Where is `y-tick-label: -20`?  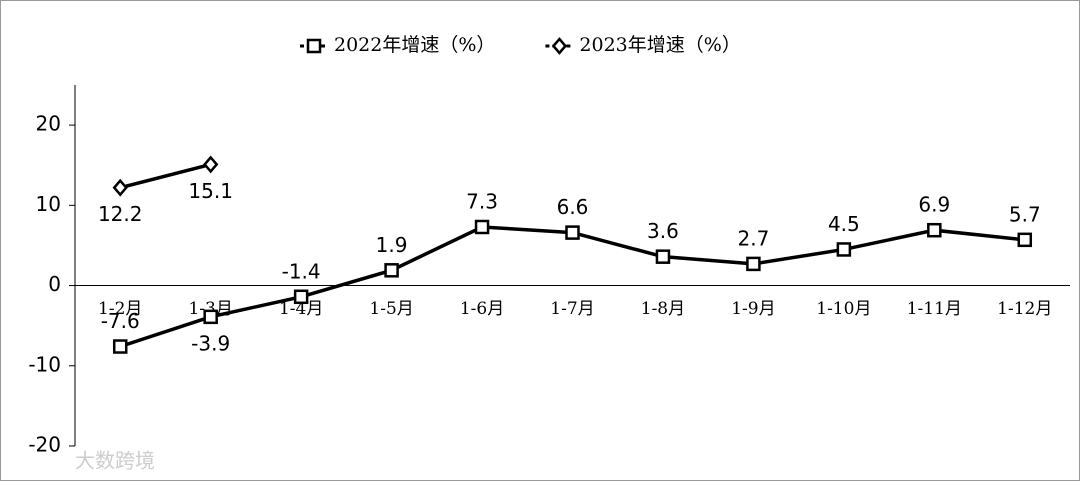
y-tick-label: -20 is located at coordinates (44, 445).